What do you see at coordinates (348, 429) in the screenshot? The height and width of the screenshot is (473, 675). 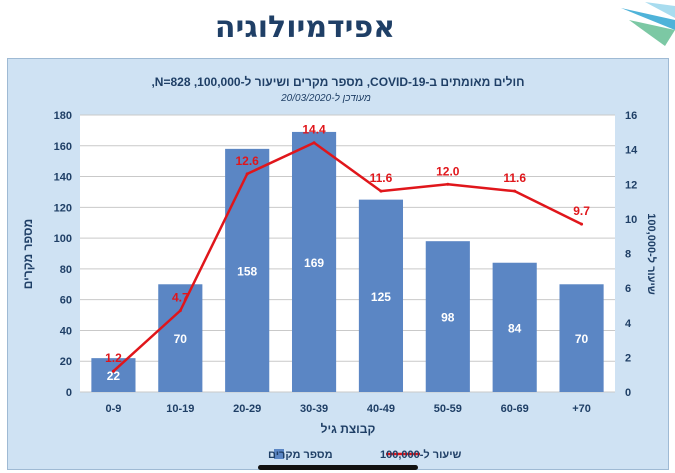 I see `x-axis-label: קבוצת גיל` at bounding box center [348, 429].